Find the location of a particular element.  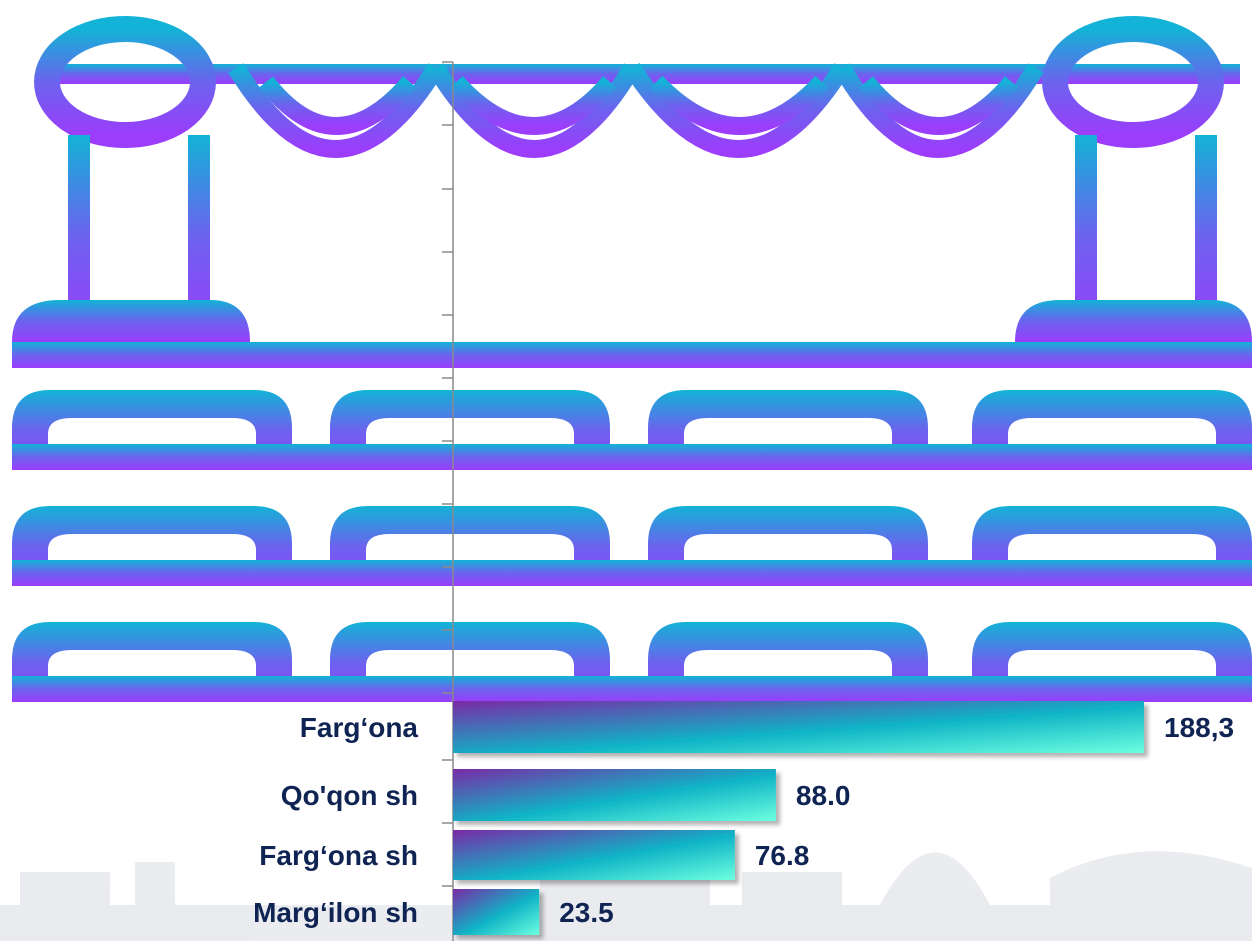

data-label: 188,3 is located at coordinates (1199, 727).